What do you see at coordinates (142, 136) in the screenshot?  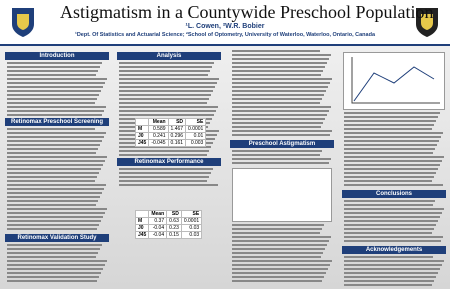 I see `table-cell: J0` at bounding box center [142, 136].